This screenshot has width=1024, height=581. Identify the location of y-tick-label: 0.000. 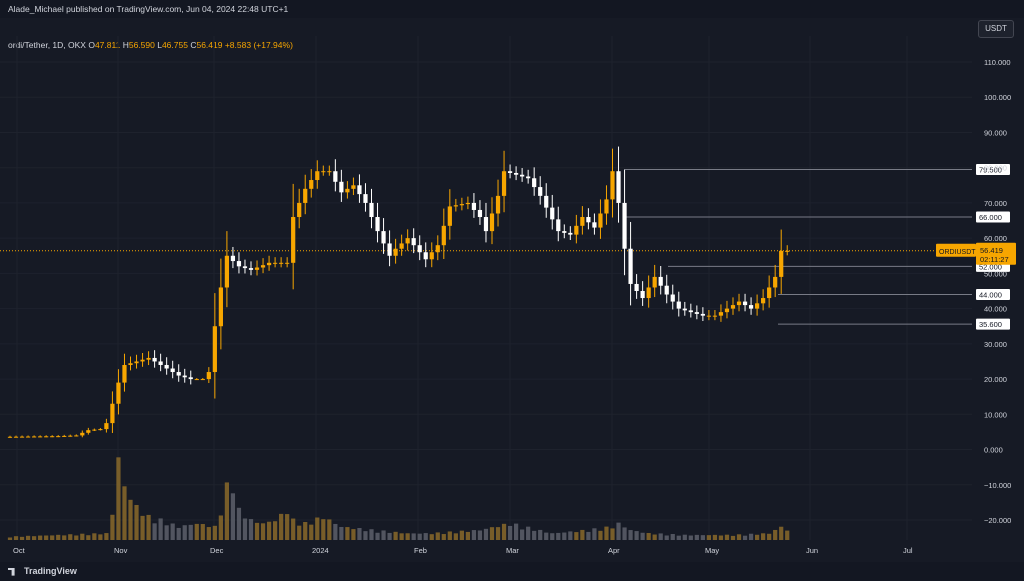
(993, 450).